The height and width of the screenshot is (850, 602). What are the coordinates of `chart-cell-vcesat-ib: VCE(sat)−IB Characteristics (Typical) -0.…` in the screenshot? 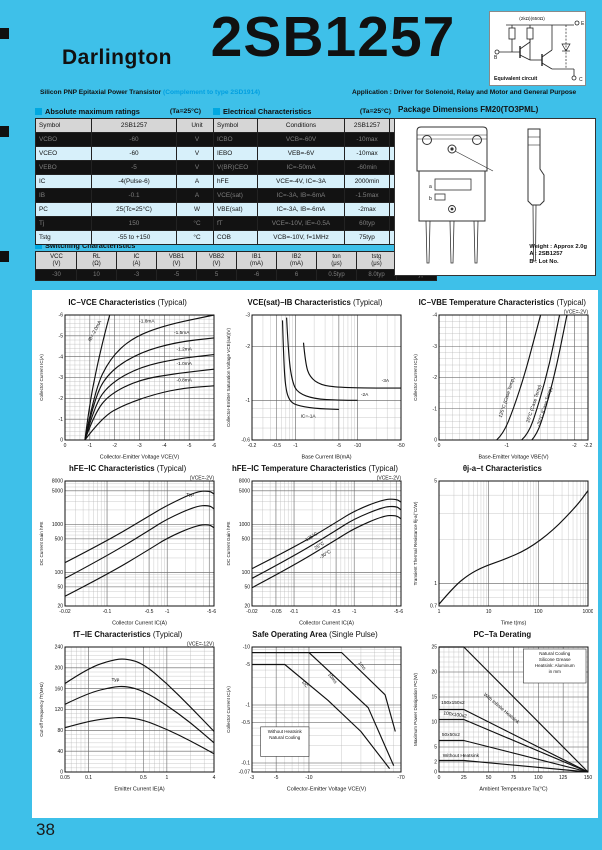 It's located at (314, 379).